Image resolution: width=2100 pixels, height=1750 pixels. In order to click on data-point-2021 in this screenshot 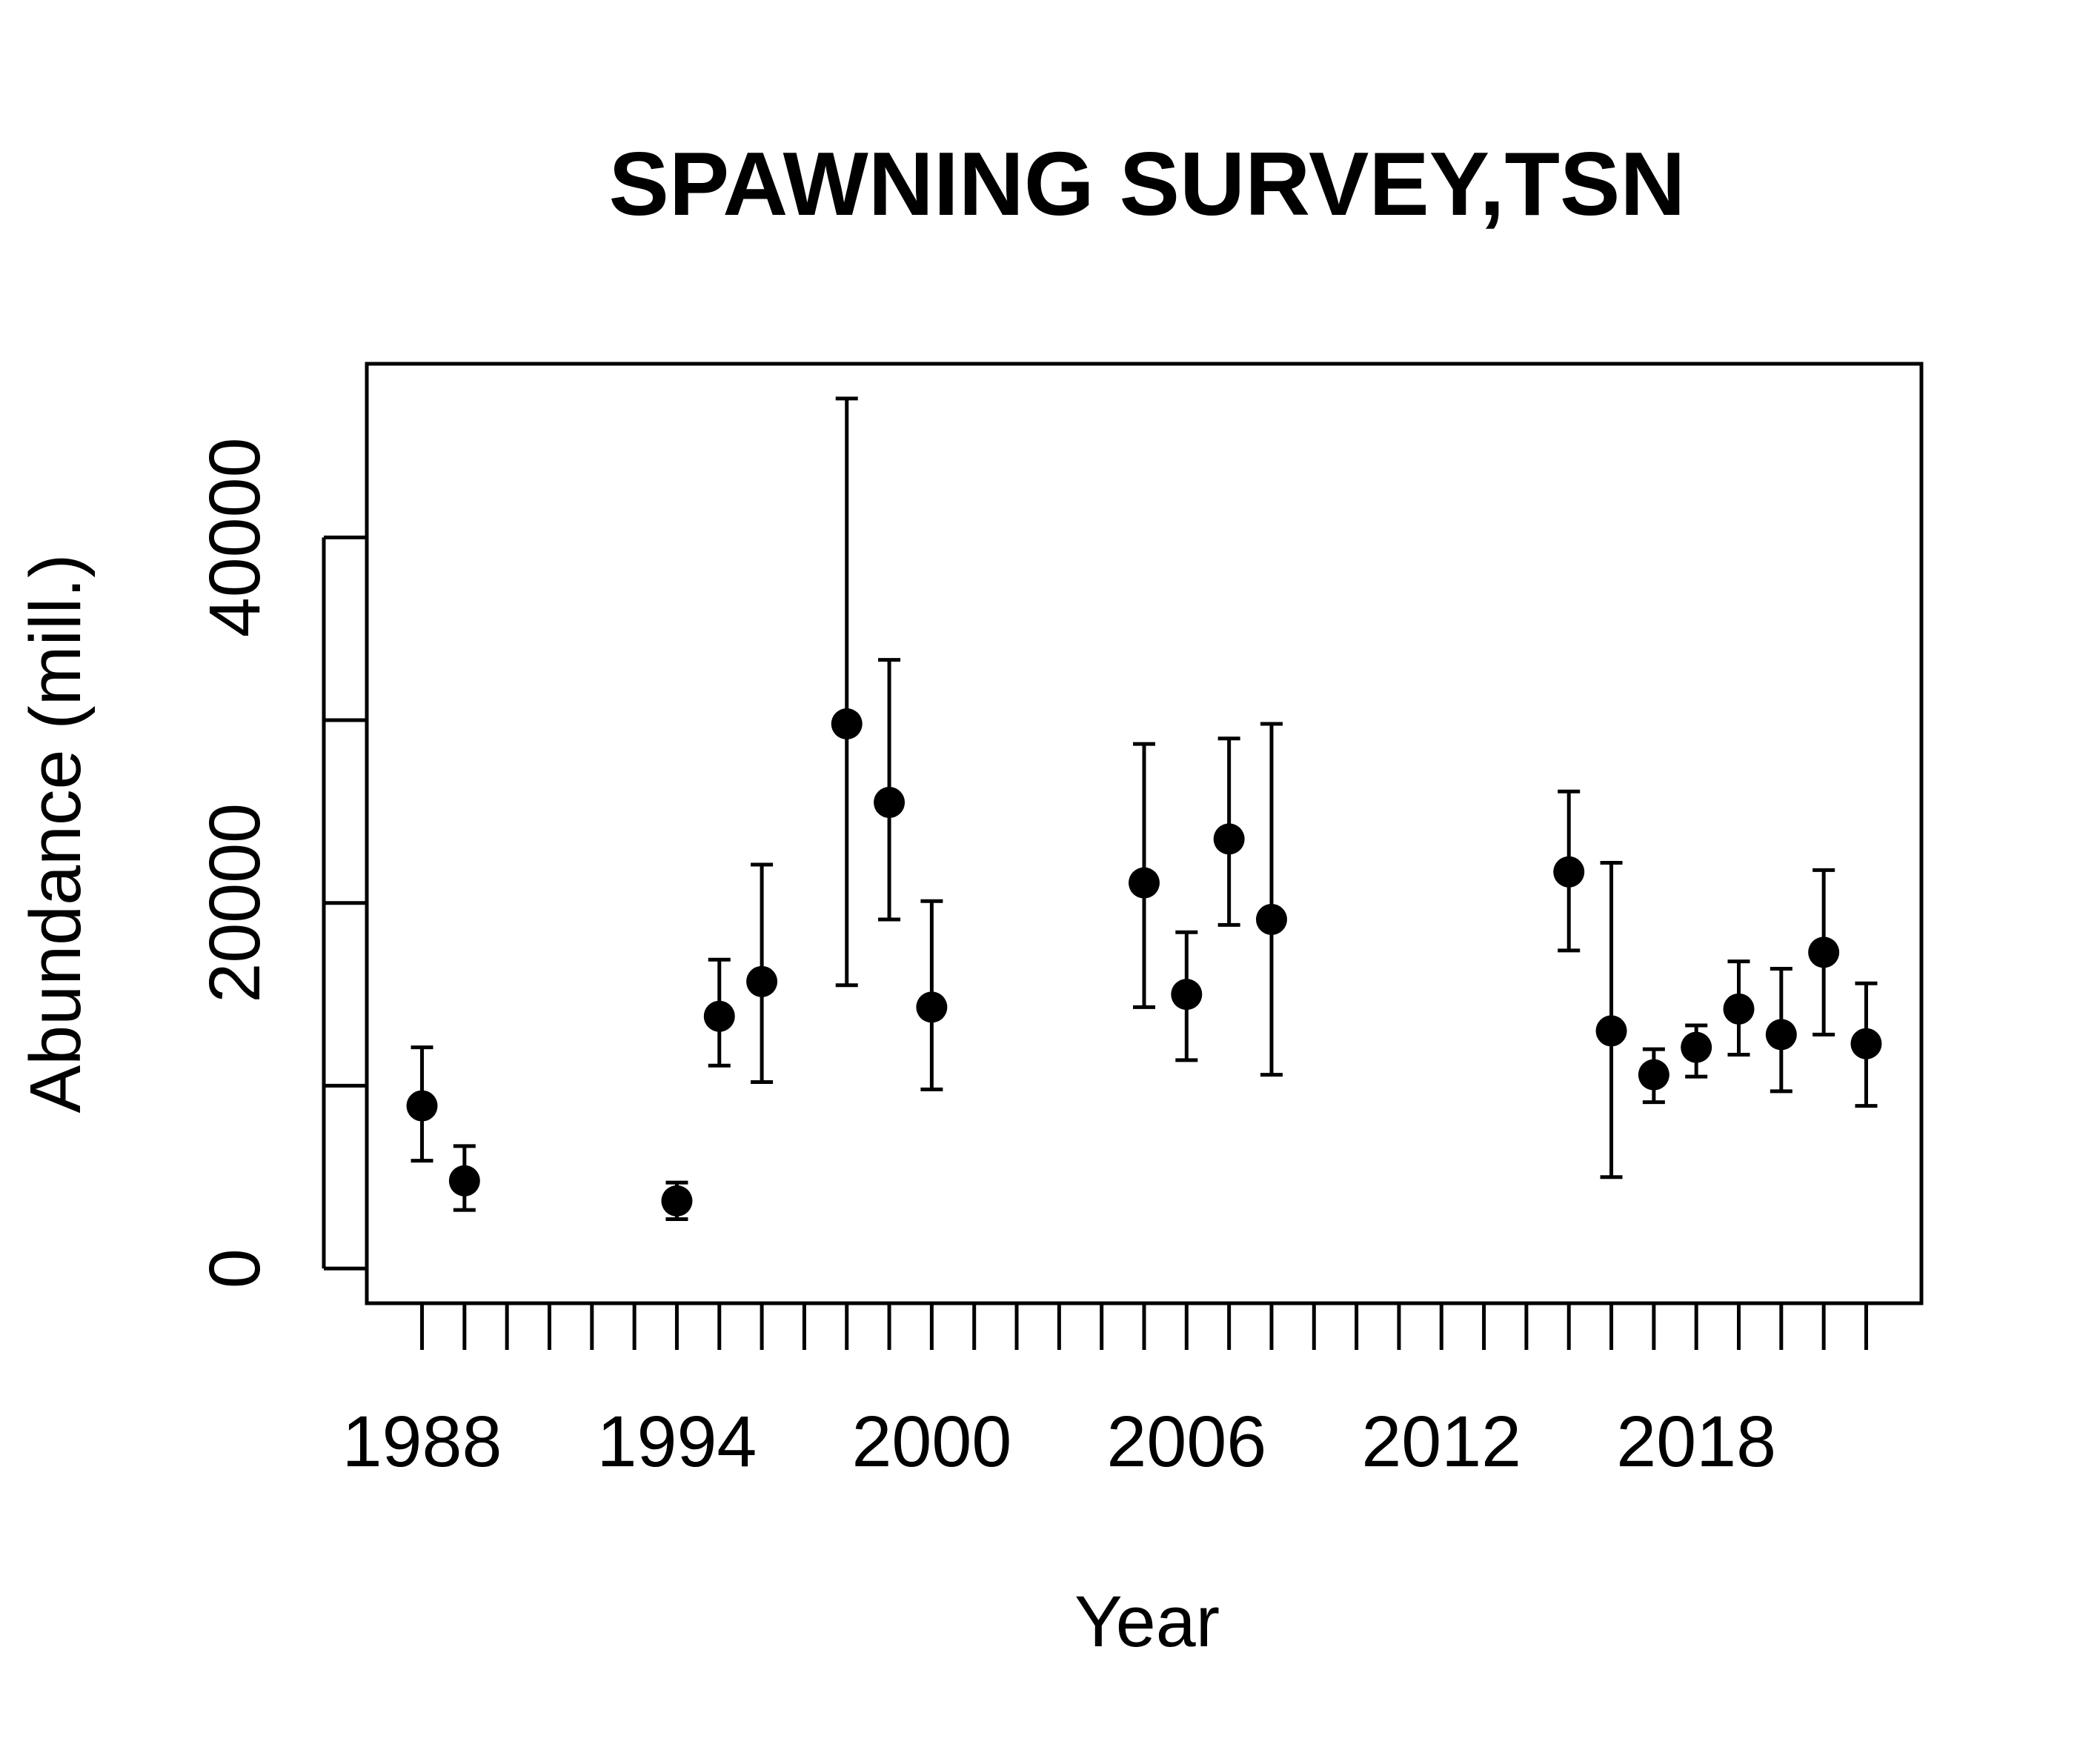, I will do `click(1824, 952)`.